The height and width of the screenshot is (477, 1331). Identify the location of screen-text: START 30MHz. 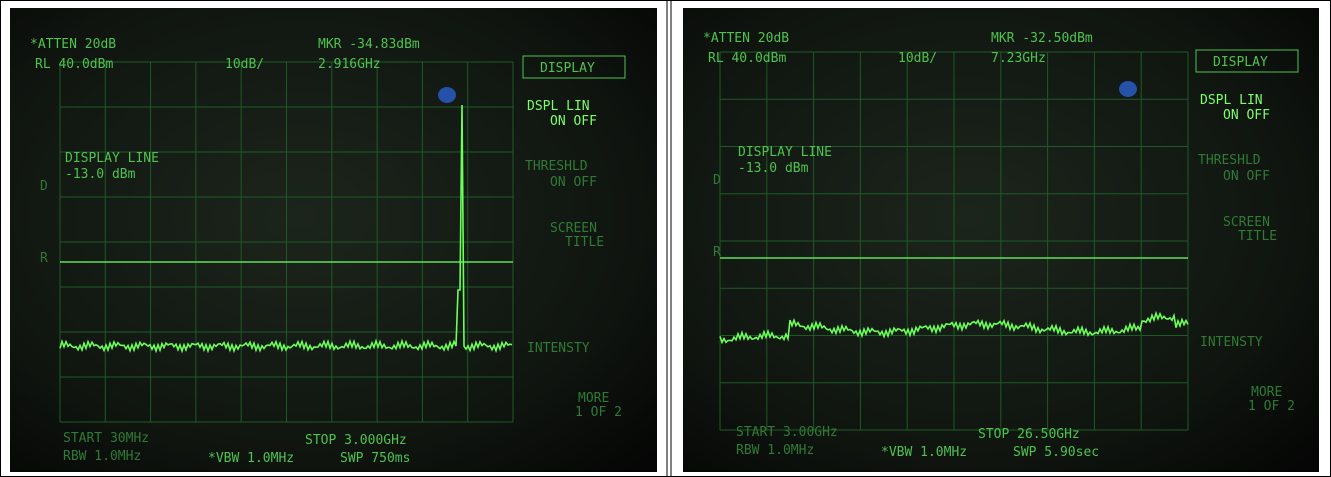
(106, 438).